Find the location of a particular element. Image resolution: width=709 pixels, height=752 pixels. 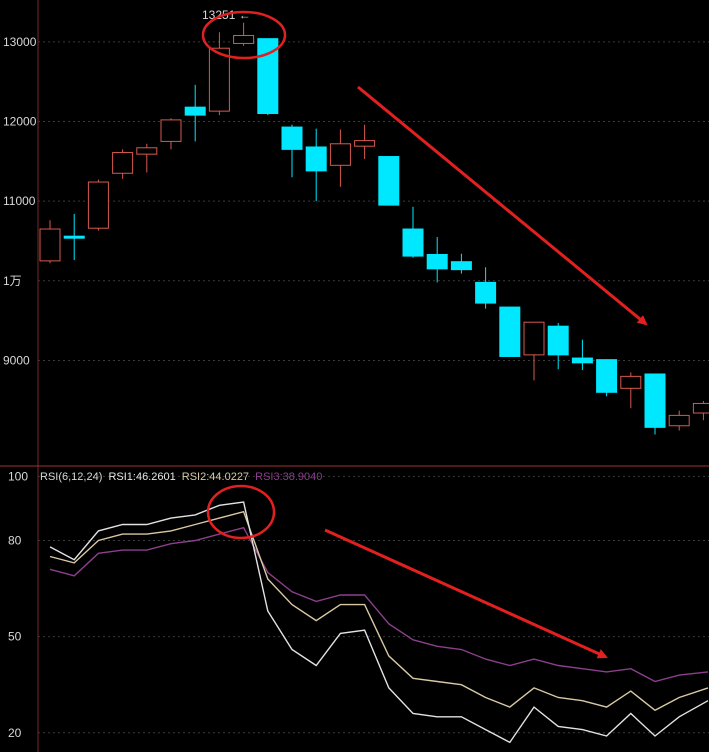

price-tick-label: 11000 is located at coordinates (19, 201).